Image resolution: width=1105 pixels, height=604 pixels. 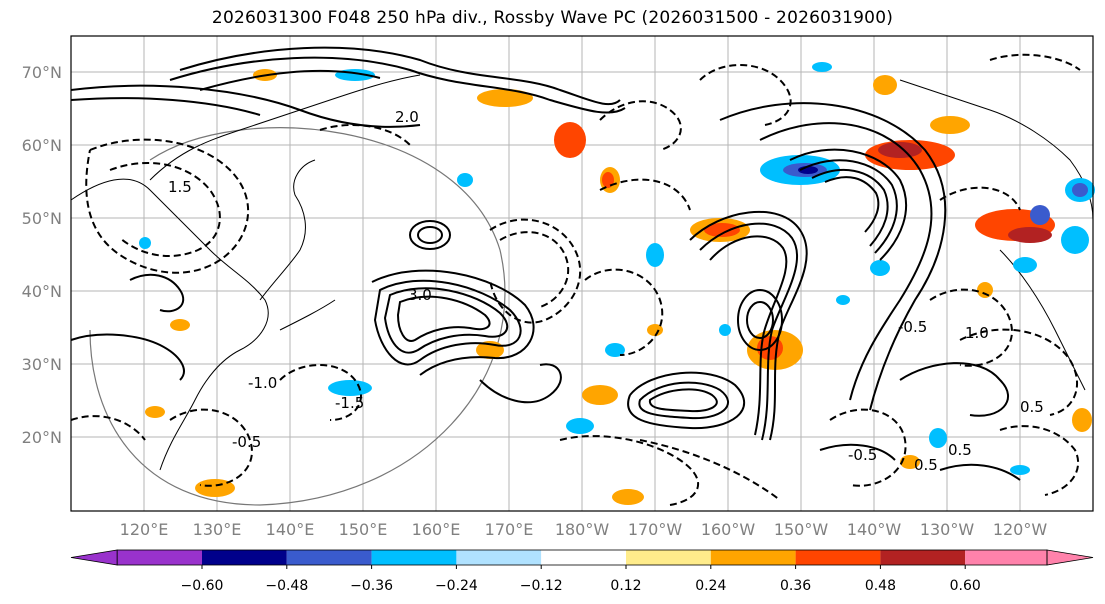 I want to click on colorbar-outline, so click(x=582, y=557).